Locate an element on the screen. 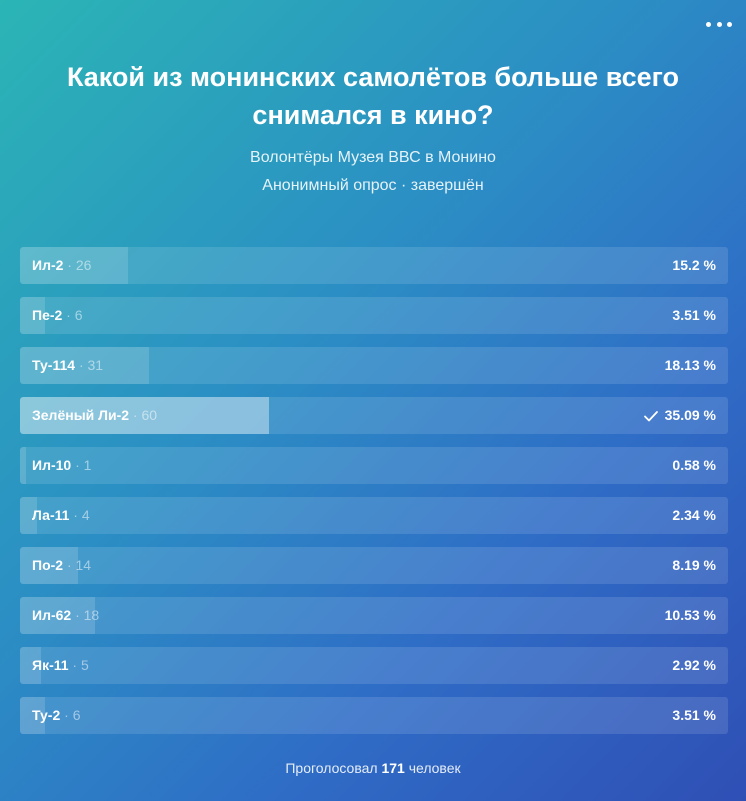 The image size is (746, 801). poll-option-name: Ту-2 is located at coordinates (46, 715).